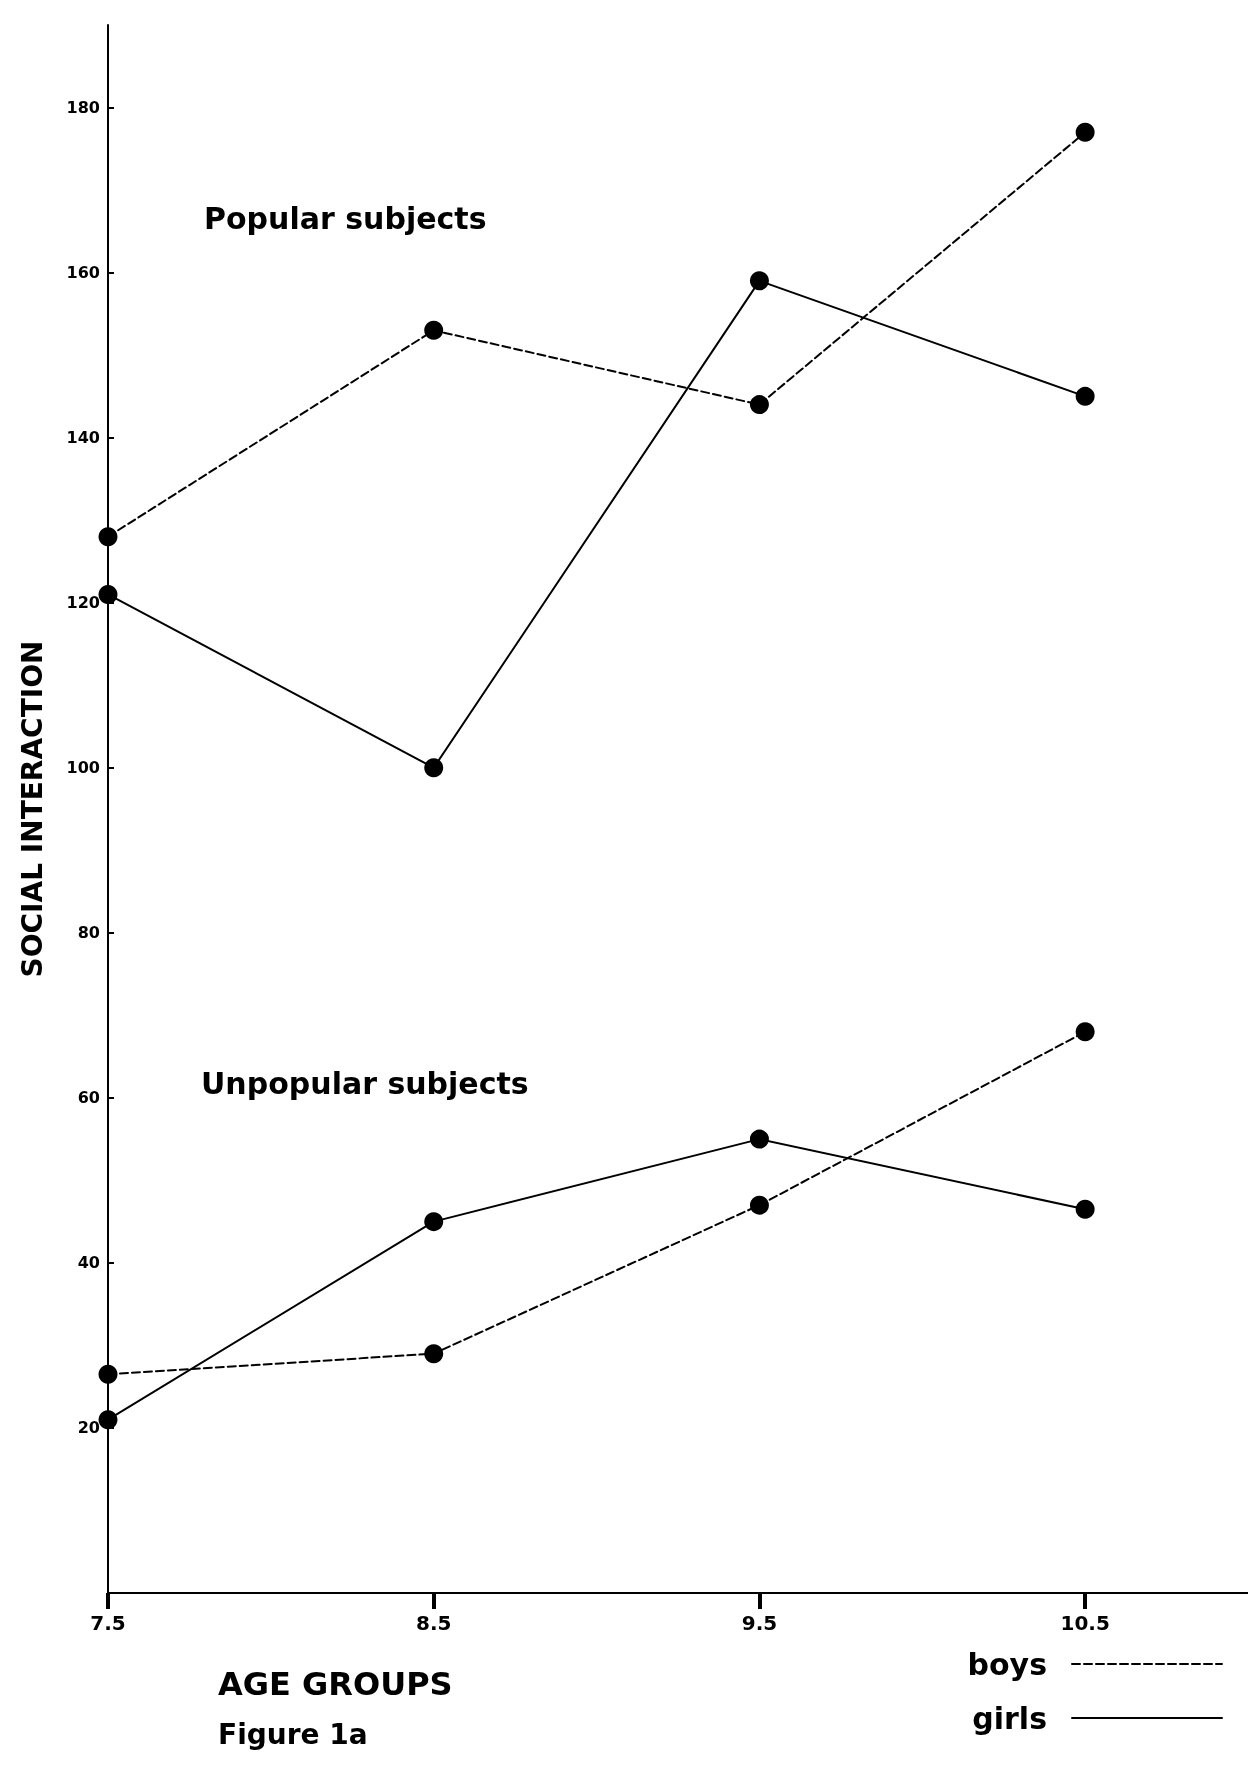 The width and height of the screenshot is (1256, 1777). What do you see at coordinates (83, 768) in the screenshot?
I see `y-tick-label: 100` at bounding box center [83, 768].